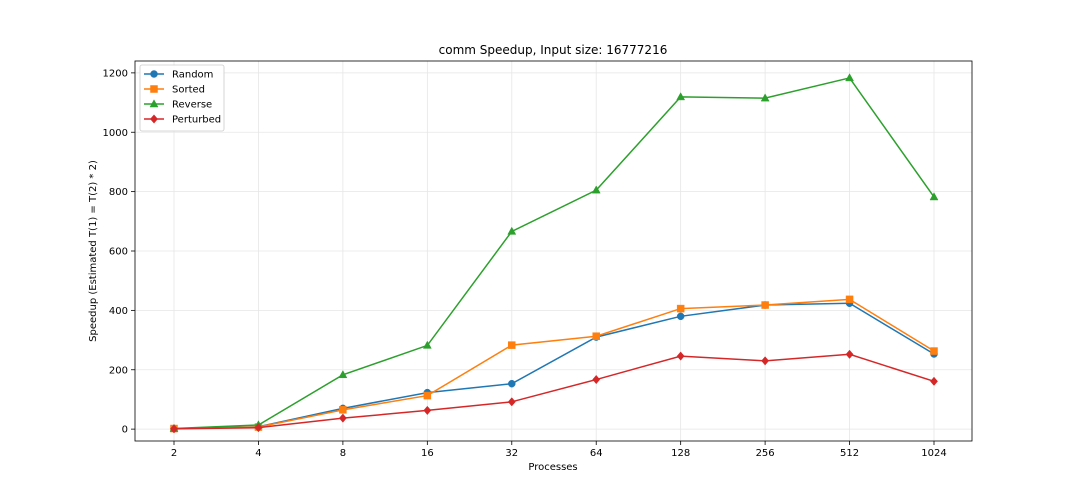  Describe the element at coordinates (118, 311) in the screenshot. I see `y-tick-label: 400` at that location.